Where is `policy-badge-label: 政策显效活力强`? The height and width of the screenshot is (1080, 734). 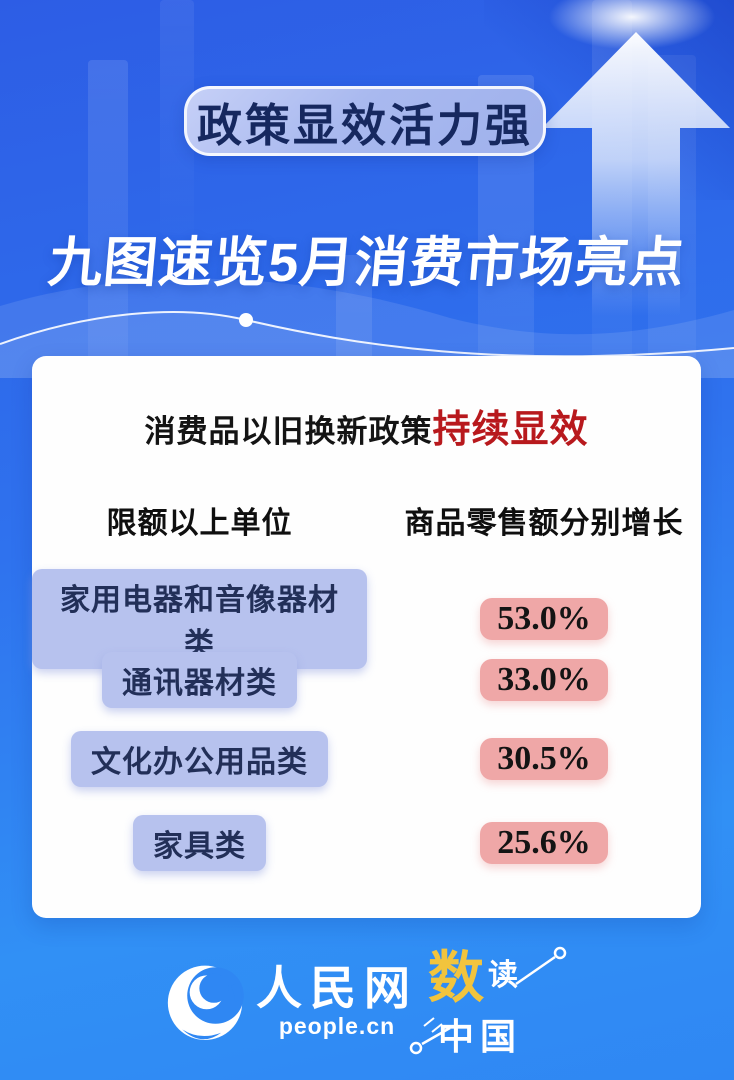 policy-badge-label: 政策显效活力强 is located at coordinates (364, 125).